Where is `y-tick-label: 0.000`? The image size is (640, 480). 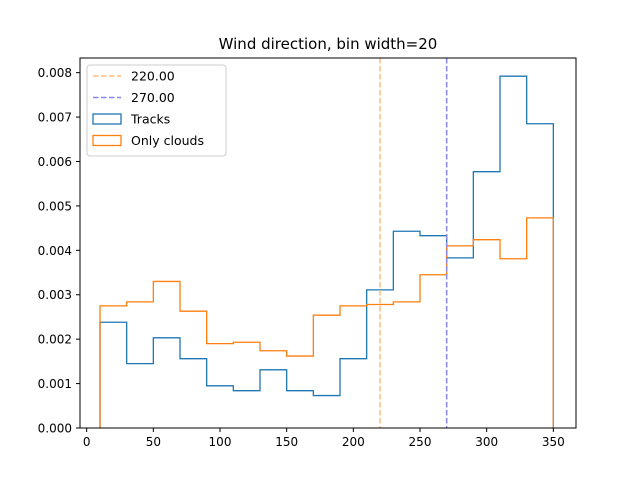
y-tick-label: 0.000 is located at coordinates (55, 429).